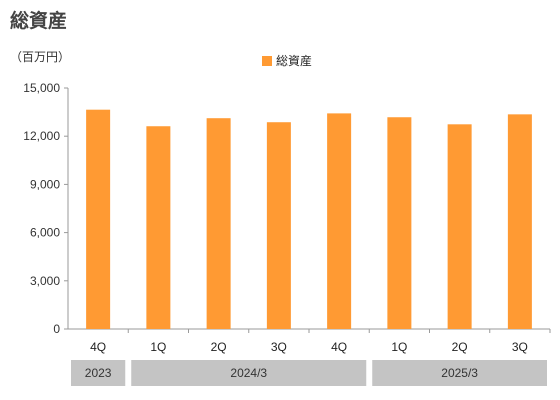  What do you see at coordinates (45, 184) in the screenshot?
I see `y-tick-label: 9,000` at bounding box center [45, 184].